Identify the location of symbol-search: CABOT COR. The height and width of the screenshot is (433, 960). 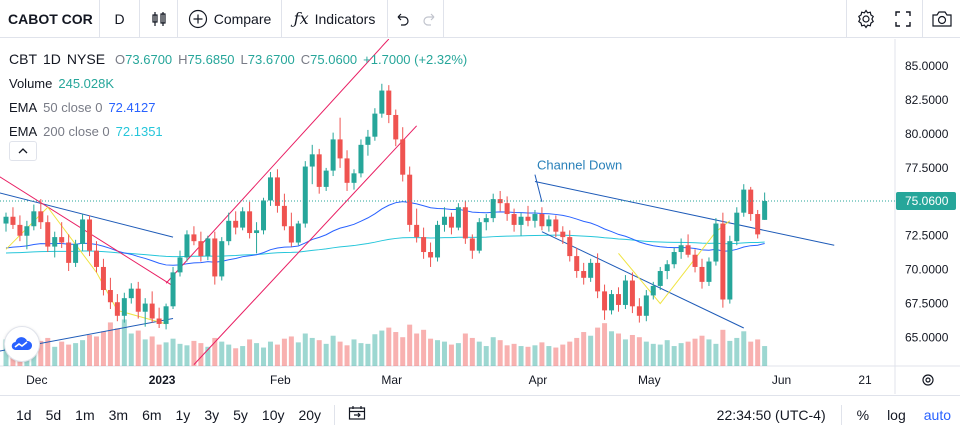
(50, 19).